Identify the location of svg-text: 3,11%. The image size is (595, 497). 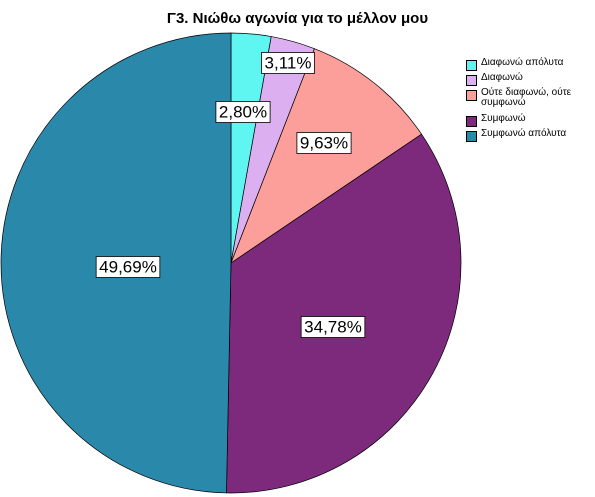
(288, 63).